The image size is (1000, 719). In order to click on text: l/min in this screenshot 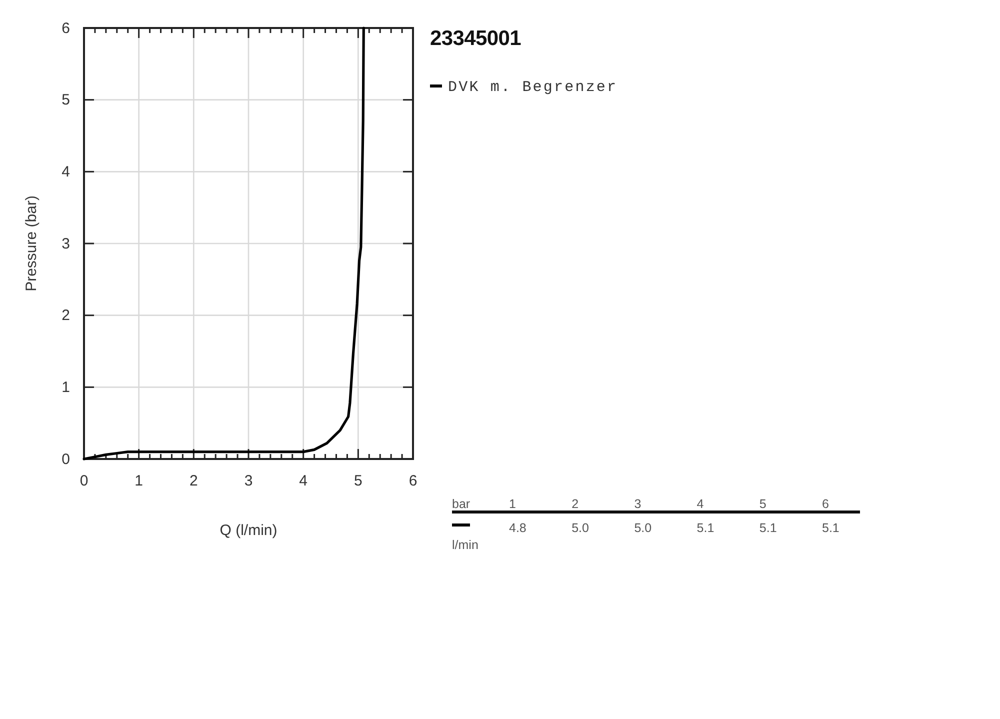, I will do `click(465, 545)`.